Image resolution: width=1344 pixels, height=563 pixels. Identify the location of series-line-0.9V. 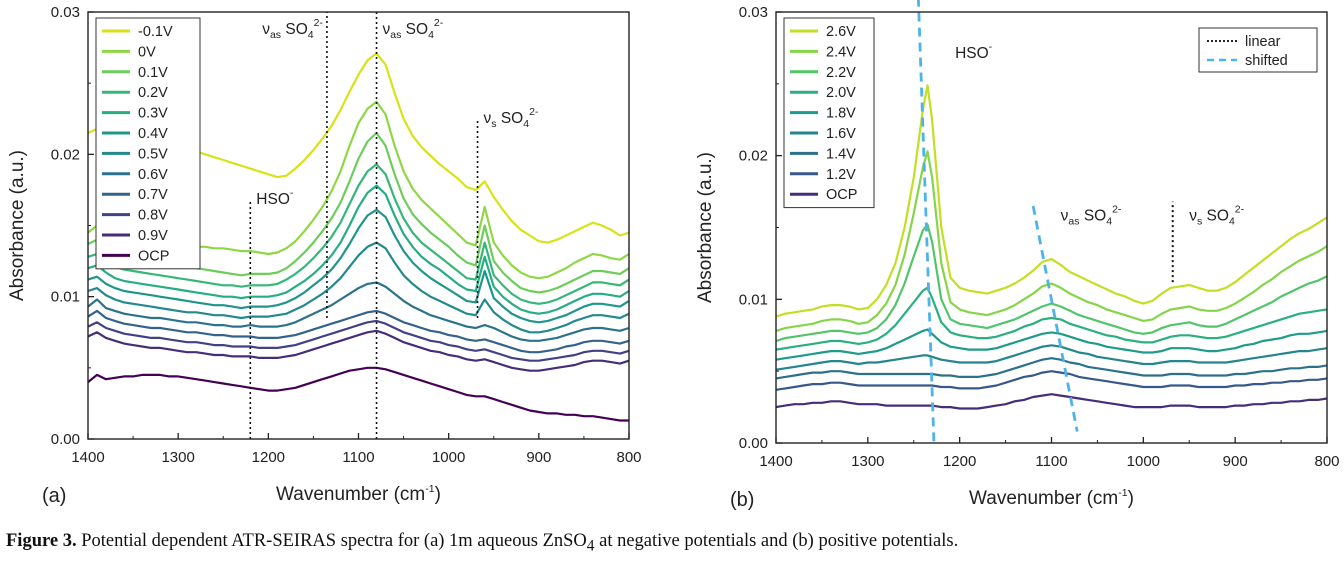
(358, 350).